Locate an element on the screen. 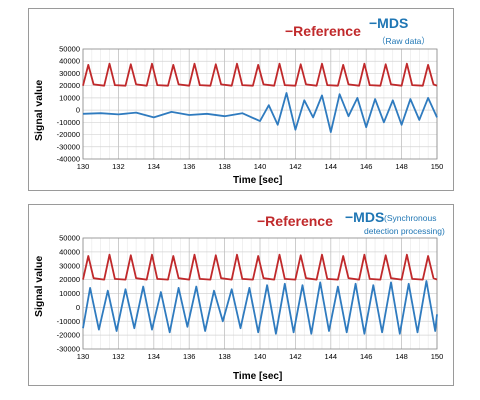  legend-mds-subtitle: （Raw data） is located at coordinates (403, 41).